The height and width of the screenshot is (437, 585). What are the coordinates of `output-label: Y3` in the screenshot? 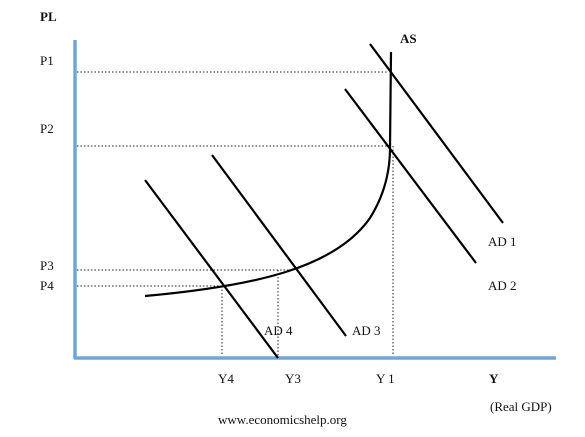 It's located at (293, 378).